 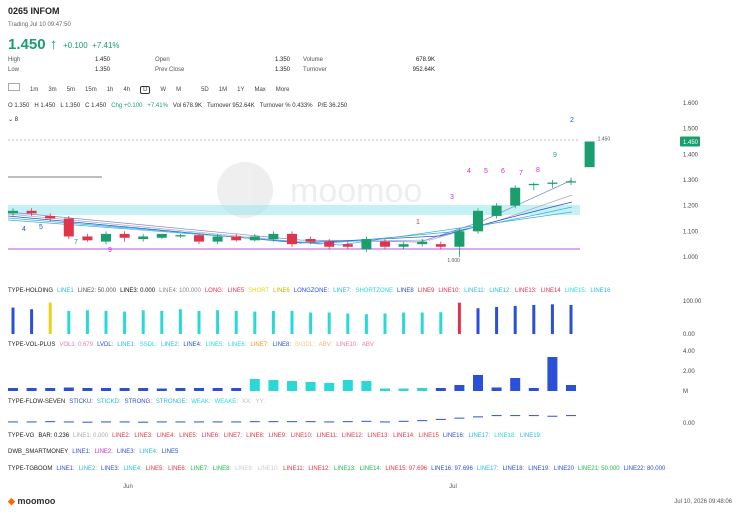 I want to click on menu-icon, so click(x=14, y=87).